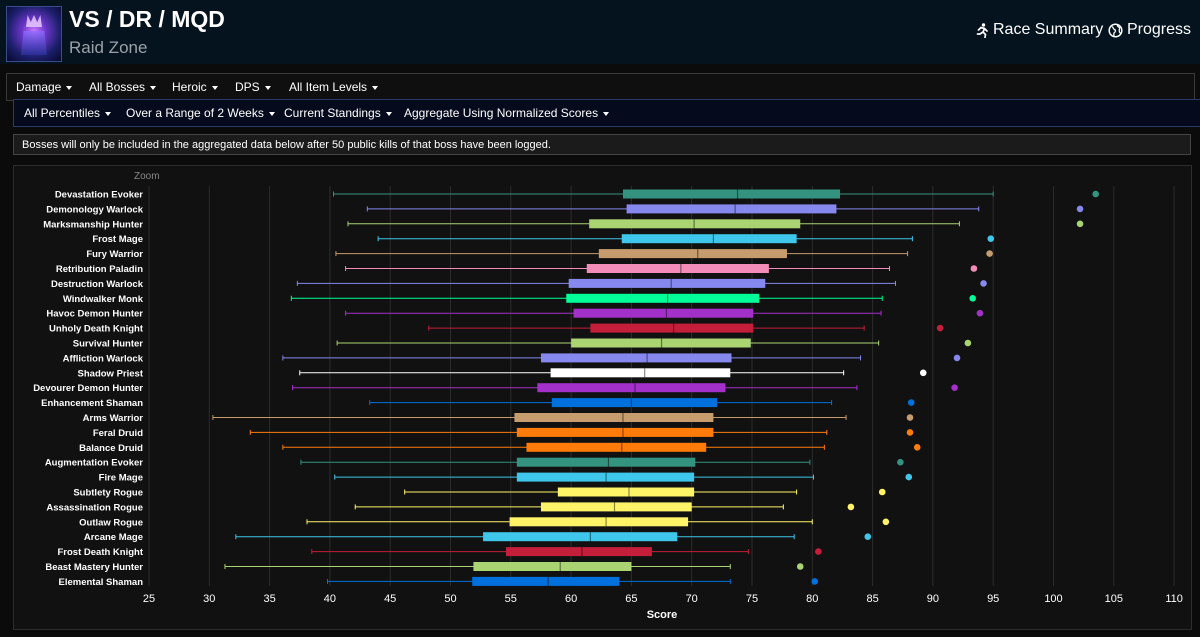  I want to click on item-level-dropdown: All Item Levels, so click(334, 87).